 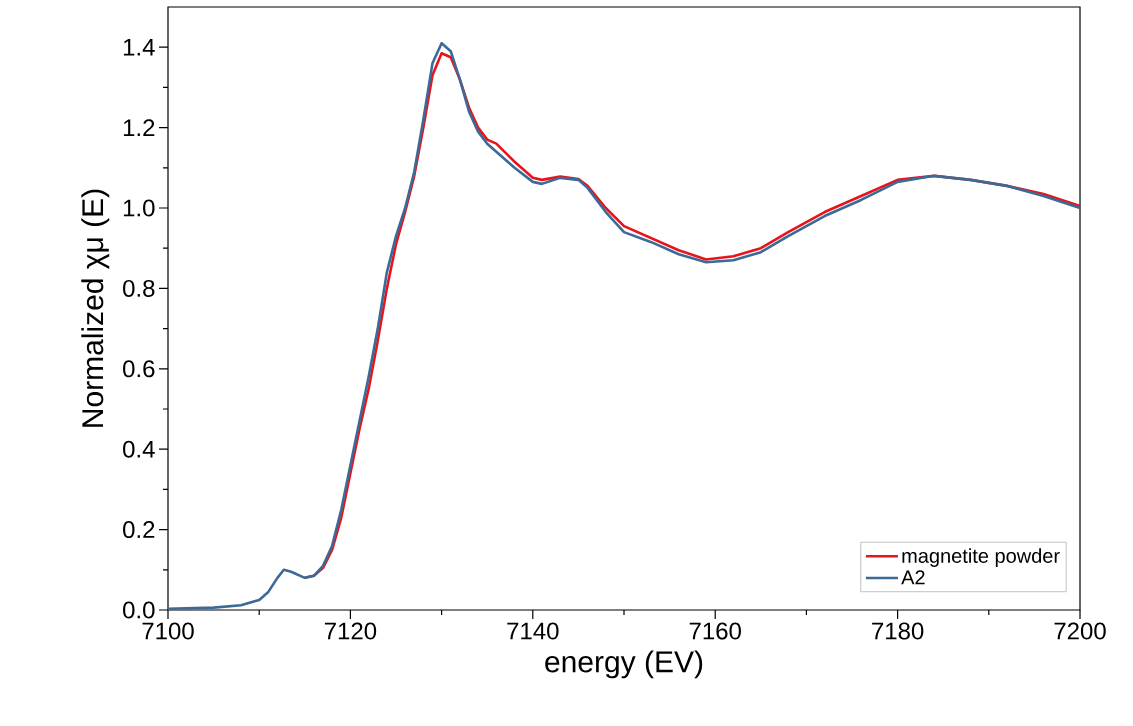 I want to click on x-tick-label: 7120, so click(x=350, y=631).